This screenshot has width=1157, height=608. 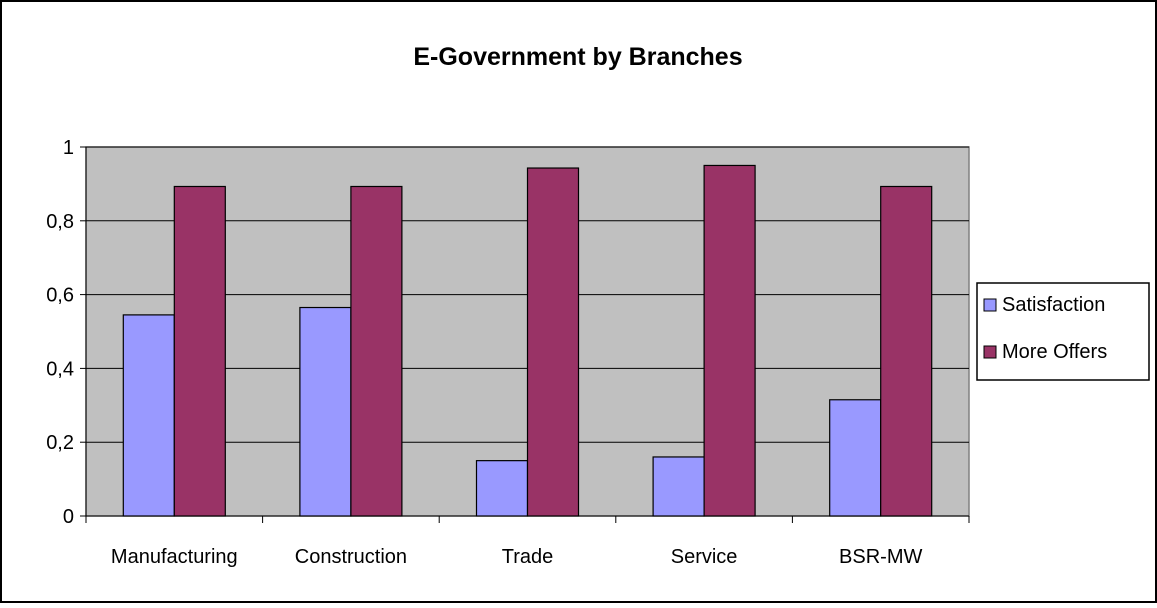 I want to click on y-tick-label: 1, so click(x=68, y=148).